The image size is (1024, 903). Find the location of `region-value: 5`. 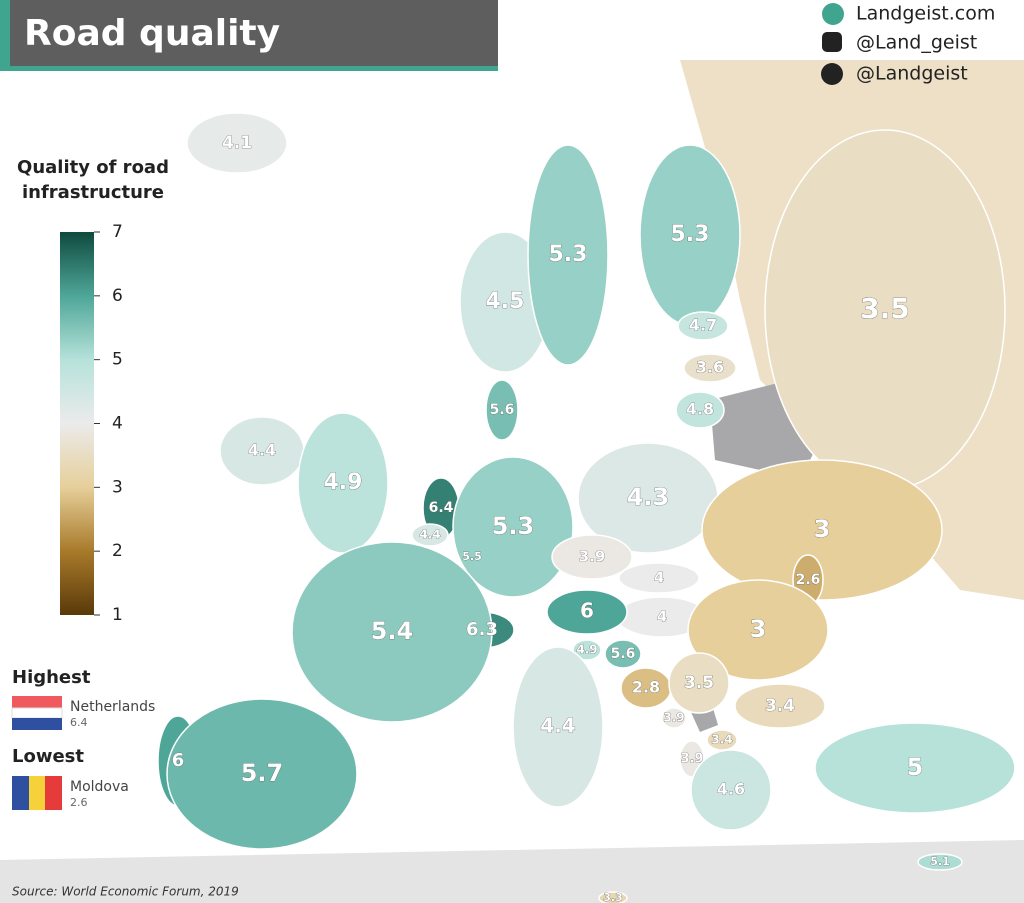

region-value: 5 is located at coordinates (915, 767).